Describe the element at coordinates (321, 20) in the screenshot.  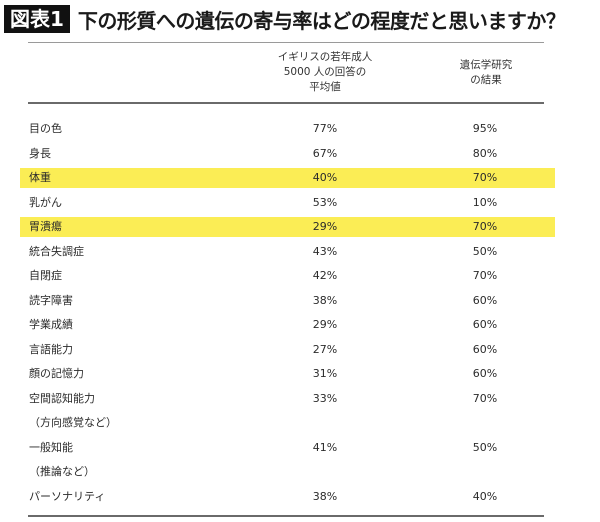
I see `figure-title: 下の形質への遺伝の寄与率はどの程度だと思いますか？` at that location.